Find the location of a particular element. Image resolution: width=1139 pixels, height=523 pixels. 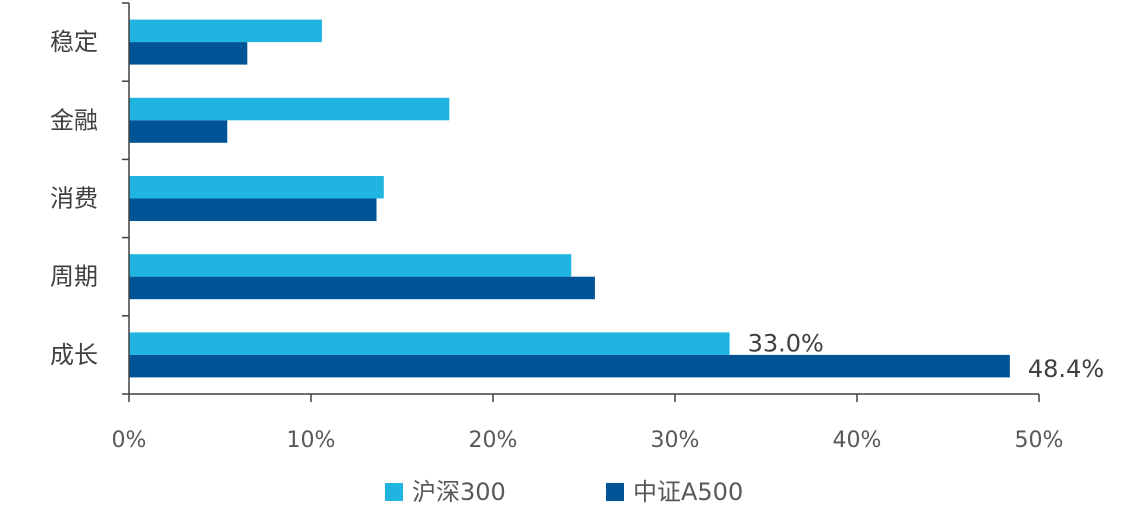

legend-label-2: 中证A500 is located at coordinates (688, 492).